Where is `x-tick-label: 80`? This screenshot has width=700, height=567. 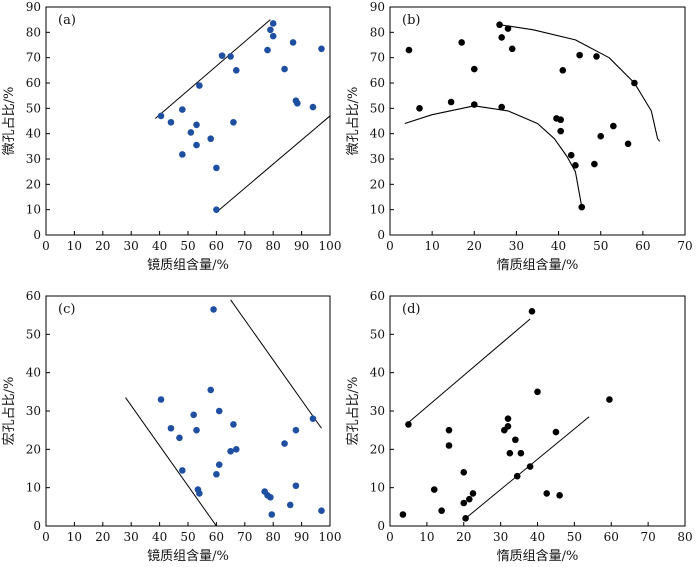
x-tick-label: 80 is located at coordinates (684, 537).